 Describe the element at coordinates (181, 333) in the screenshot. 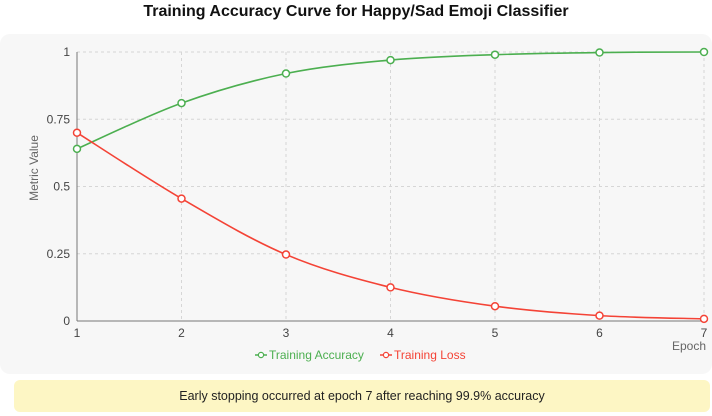

I see `x-tick-label: 2` at that location.